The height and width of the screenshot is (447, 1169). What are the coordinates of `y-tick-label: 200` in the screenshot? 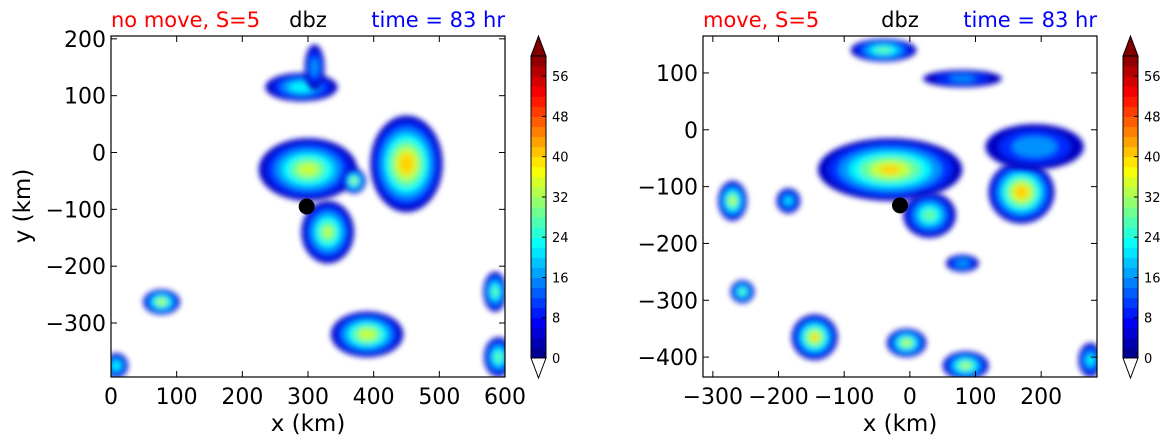 It's located at (85, 40).